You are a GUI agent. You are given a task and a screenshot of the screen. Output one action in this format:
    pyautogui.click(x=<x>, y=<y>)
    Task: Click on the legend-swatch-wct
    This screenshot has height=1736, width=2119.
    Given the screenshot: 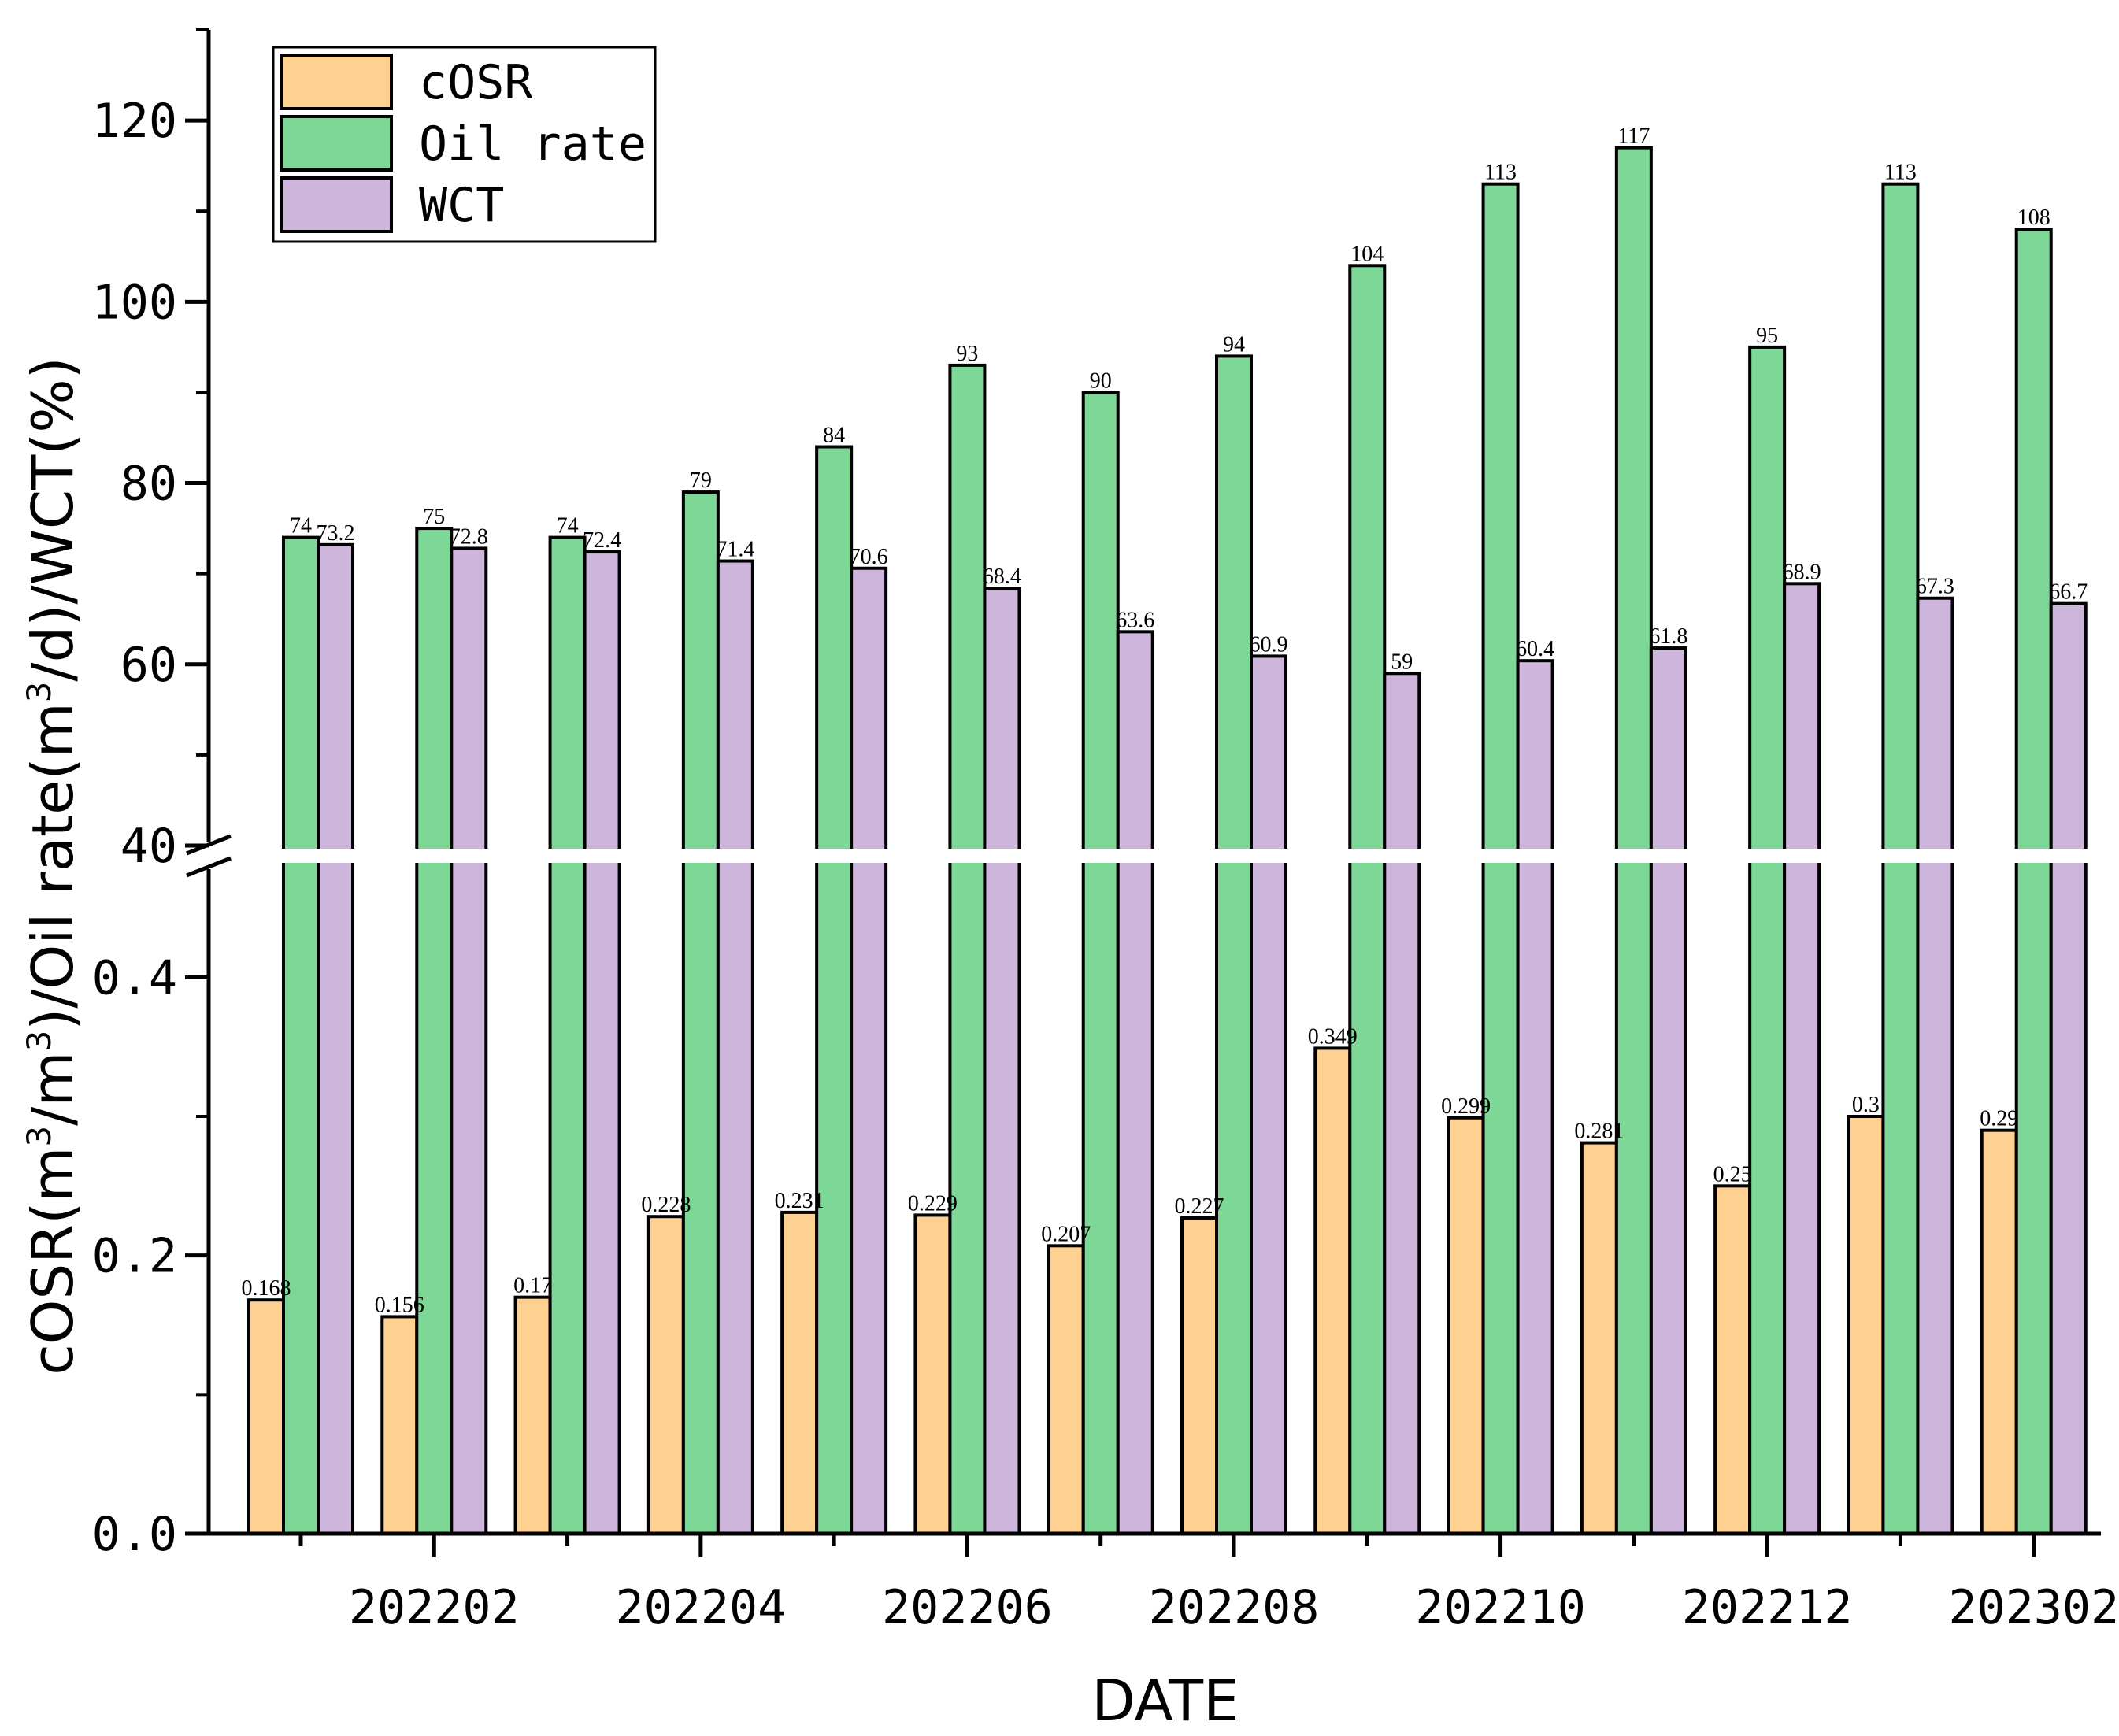 What is the action you would take?
    pyautogui.click(x=336, y=204)
    